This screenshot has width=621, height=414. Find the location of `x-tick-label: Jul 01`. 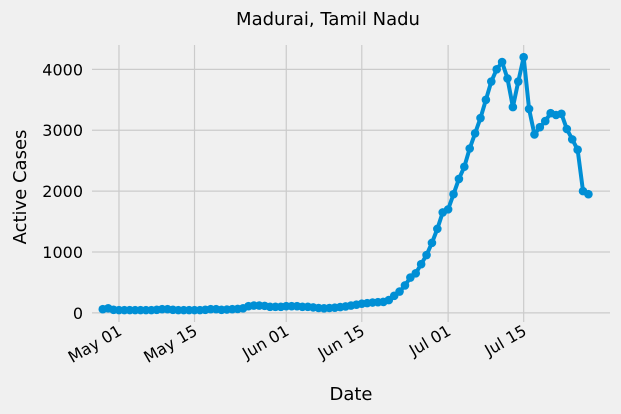

x-tick-label: Jul 01 is located at coordinates (429, 340).